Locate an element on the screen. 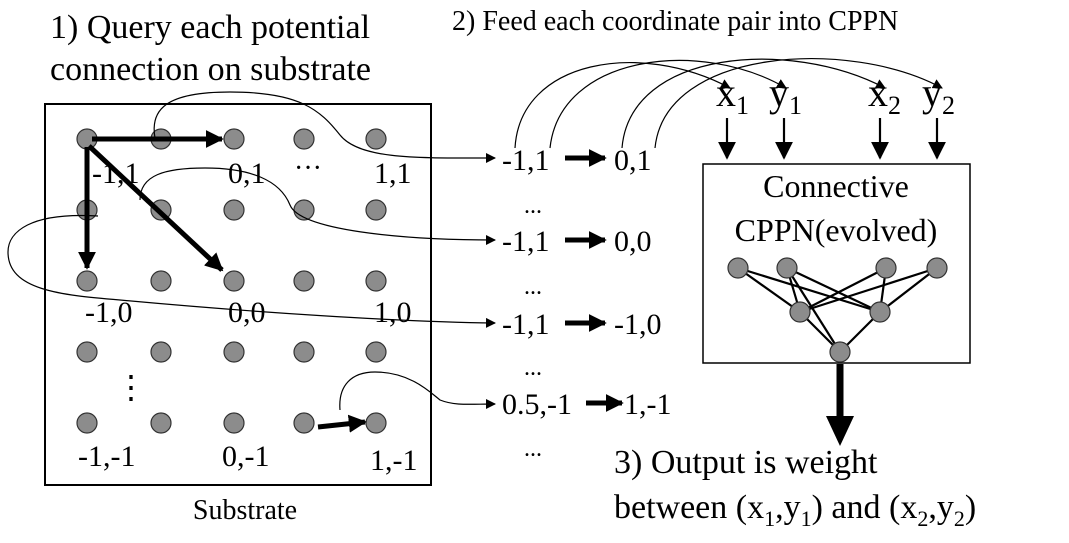 The height and width of the screenshot is (543, 1069). step2-title: 2) Feed each coordinate pair into CPPN is located at coordinates (675, 21).